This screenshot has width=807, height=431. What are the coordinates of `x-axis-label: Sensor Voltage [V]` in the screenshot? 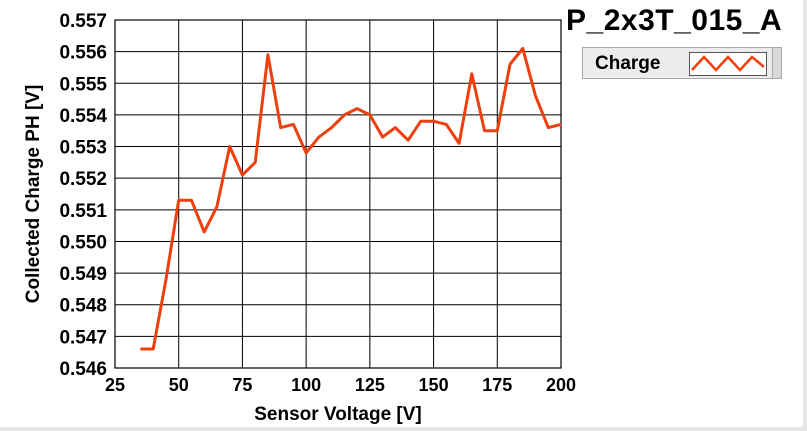 It's located at (338, 414).